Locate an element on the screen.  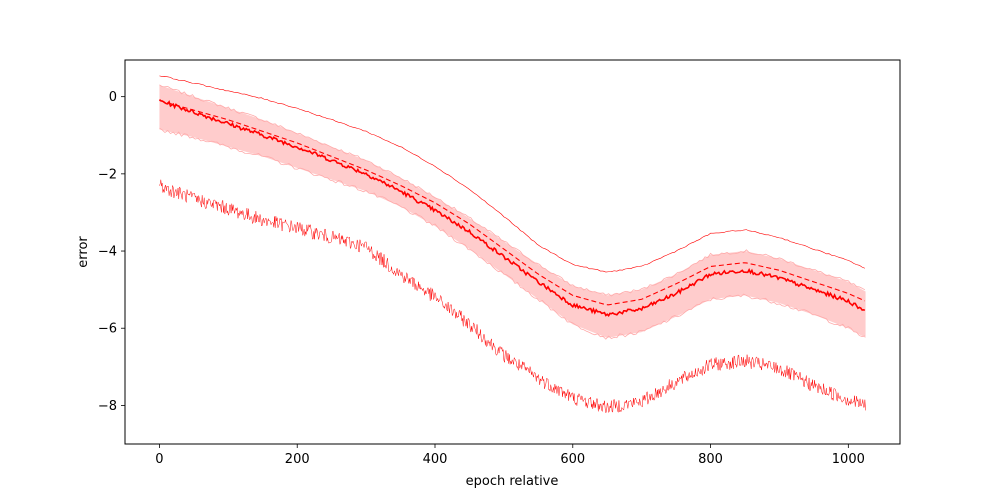
x-tick-label: 600 is located at coordinates (572, 459).